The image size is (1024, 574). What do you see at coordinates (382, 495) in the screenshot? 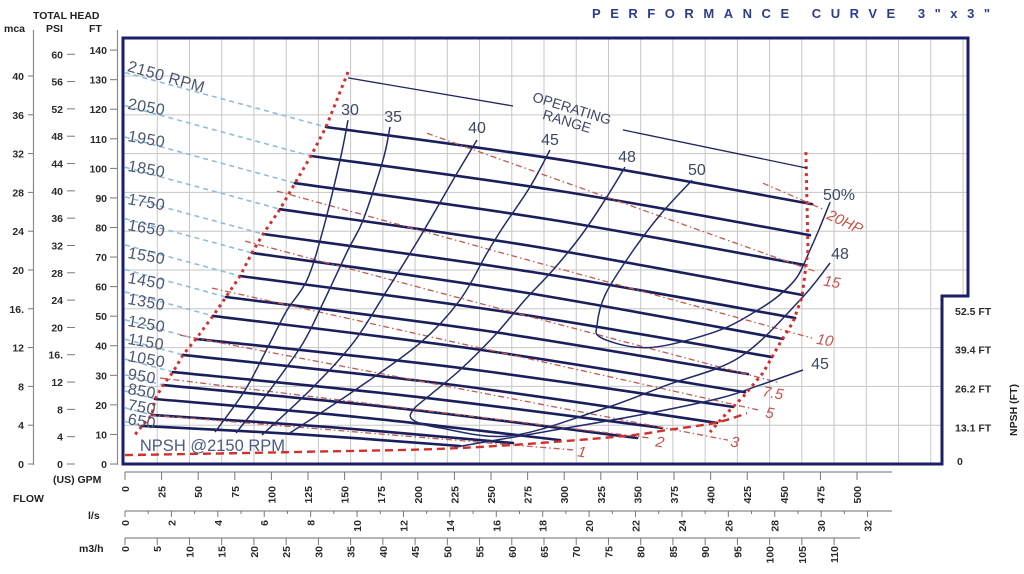
I see `gpm-tick-label: 175` at bounding box center [382, 495].